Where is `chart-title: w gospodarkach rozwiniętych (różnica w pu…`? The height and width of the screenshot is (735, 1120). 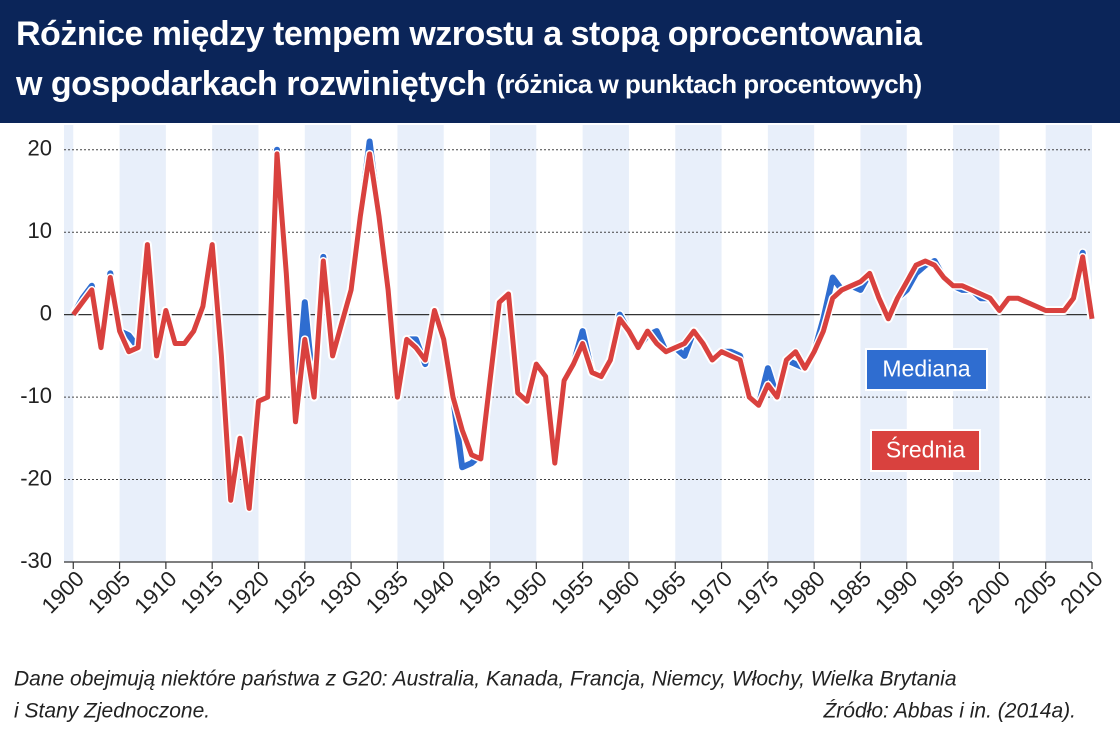
chart-title: w gospodarkach rozwiniętych (różnica w pu… is located at coordinates (468, 84).